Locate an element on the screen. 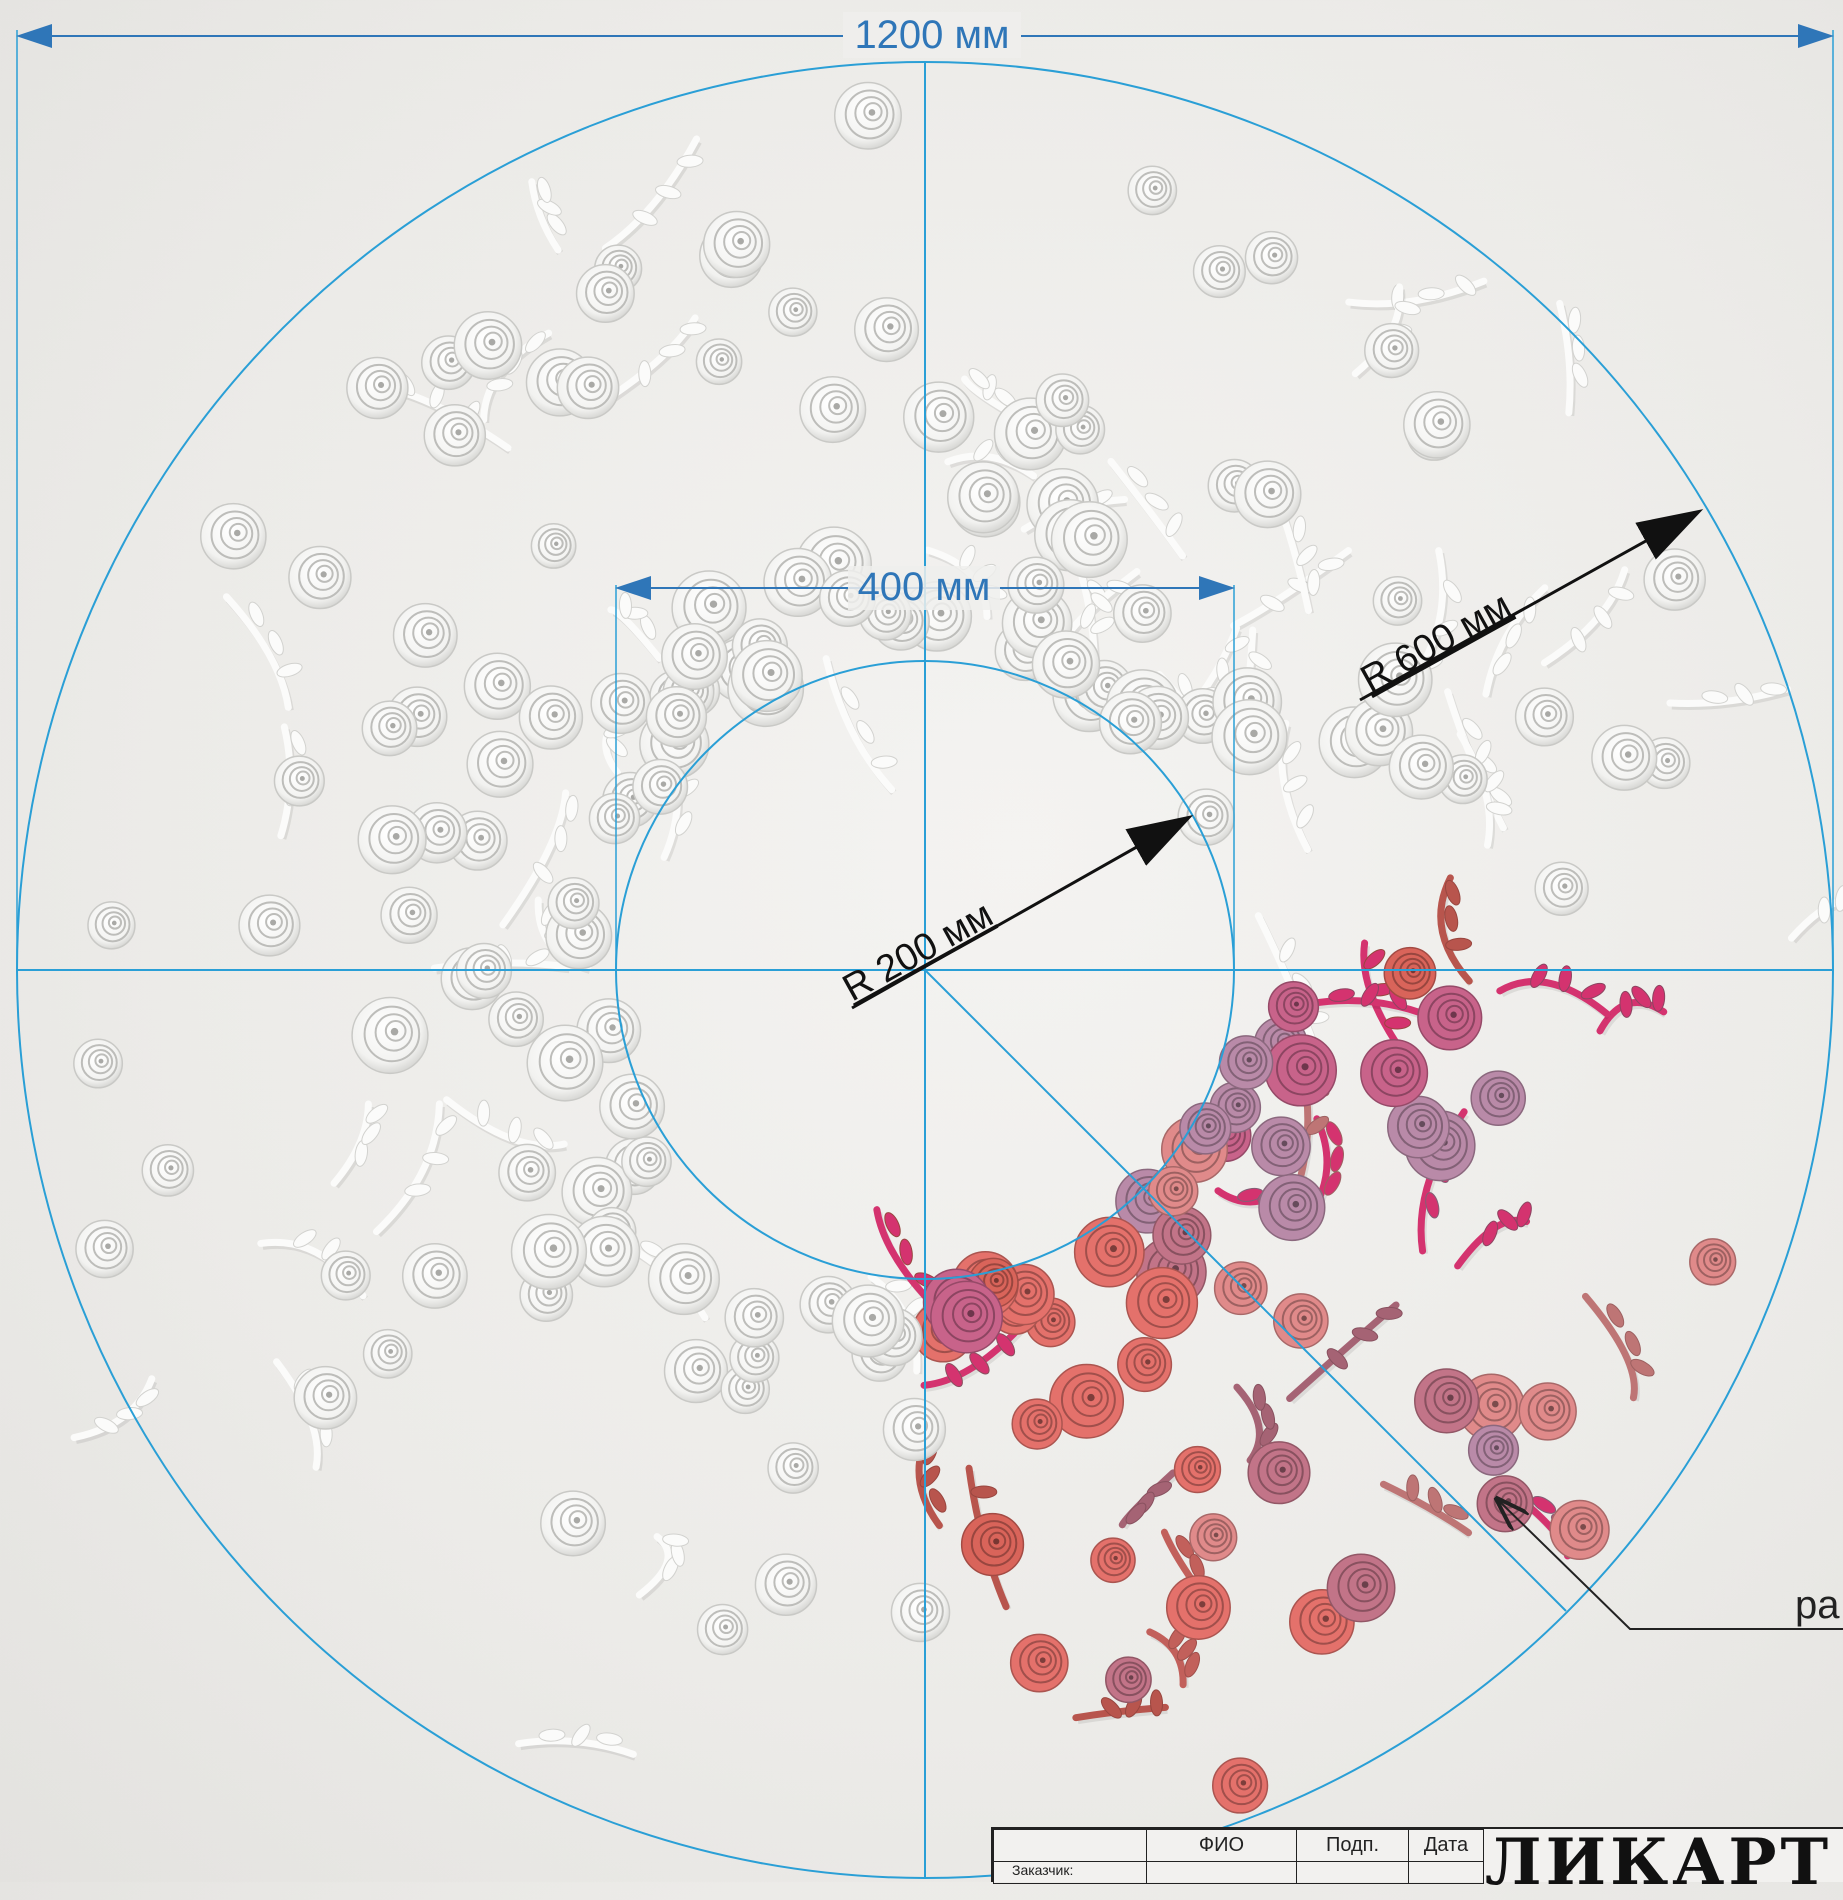 The height and width of the screenshot is (1900, 1843). title-block-header-signature: Подп. is located at coordinates (1352, 1845).